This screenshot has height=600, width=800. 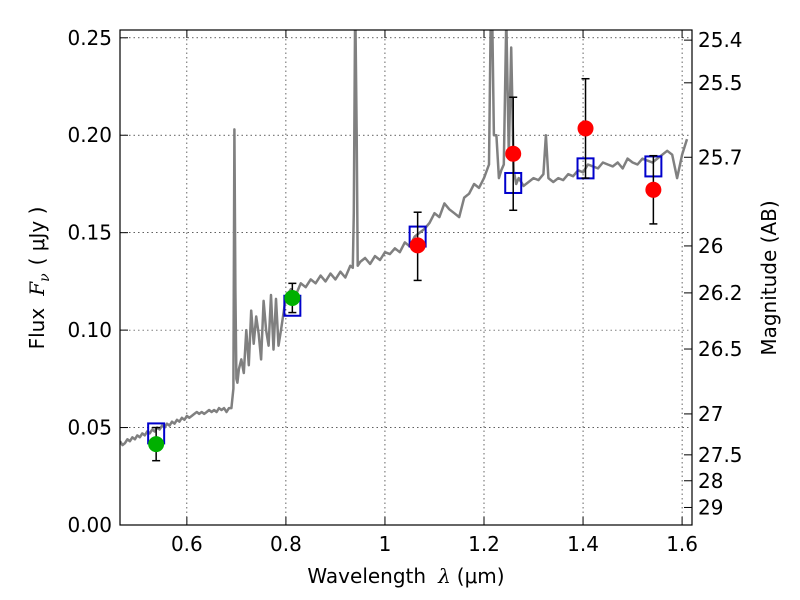 I want to click on y-tick-label: 0.00, so click(x=89, y=525).